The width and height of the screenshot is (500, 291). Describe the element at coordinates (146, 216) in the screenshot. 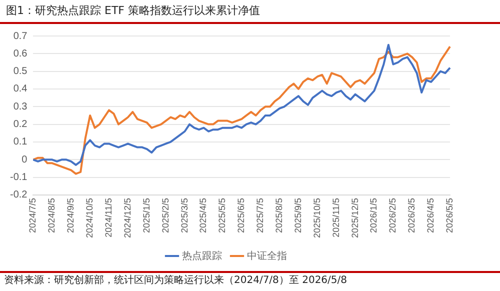

I see `x-tick-label: 2025/1/5` at that location.